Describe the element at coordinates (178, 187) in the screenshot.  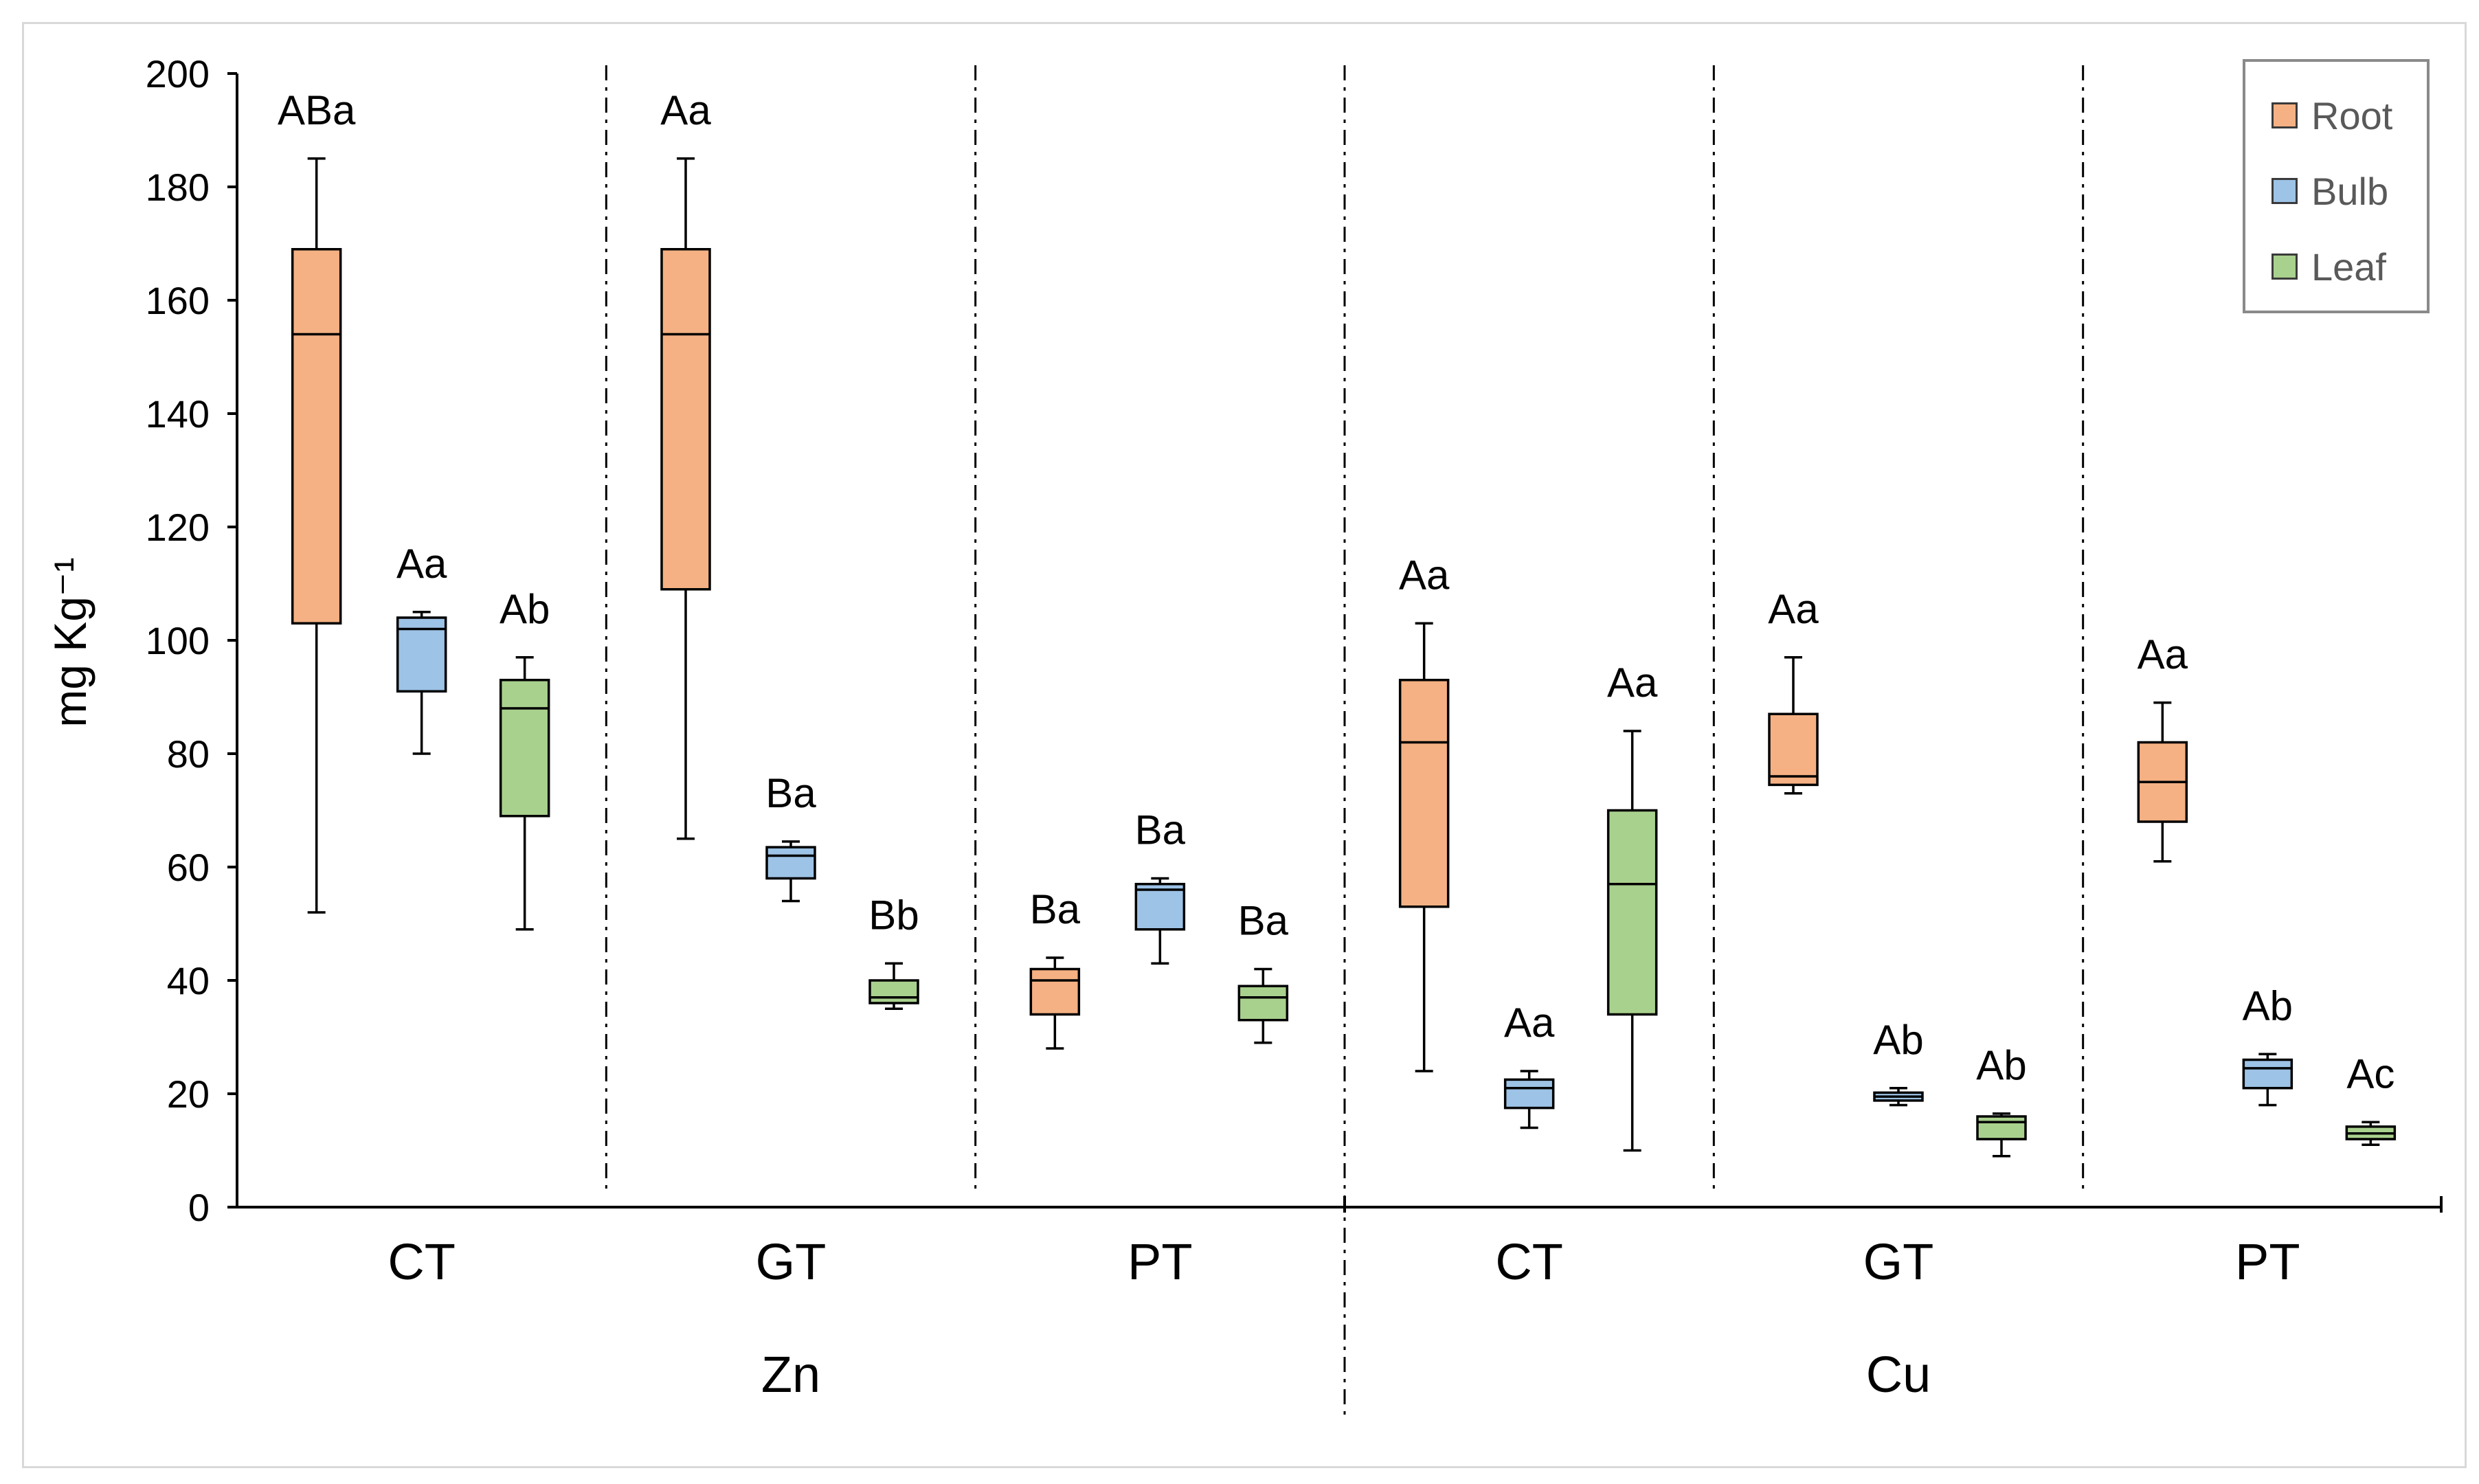
I see `y-tick-label: 180` at that location.